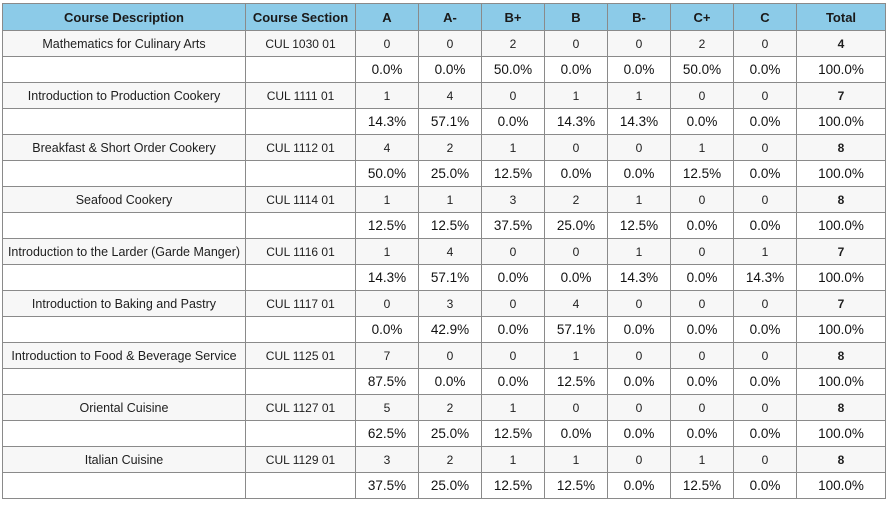 Image resolution: width=887 pixels, height=513 pixels. Describe the element at coordinates (300, 407) in the screenshot. I see `course-section-cell: CUL 1127 01` at that location.